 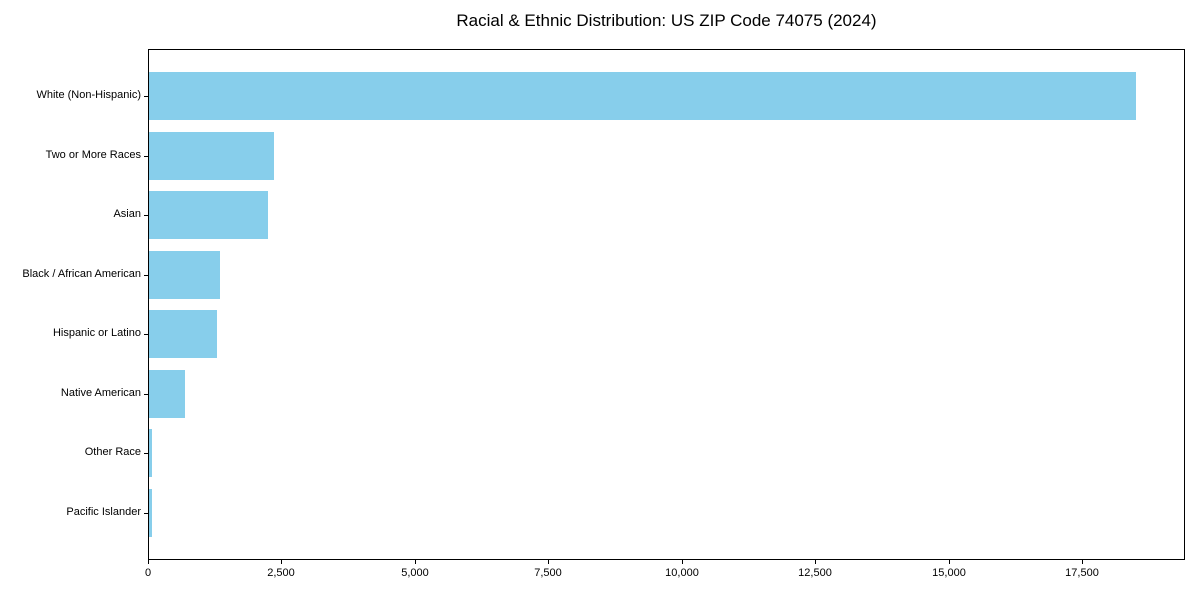 I want to click on x-axis-tick-label: 7,500, so click(x=548, y=573).